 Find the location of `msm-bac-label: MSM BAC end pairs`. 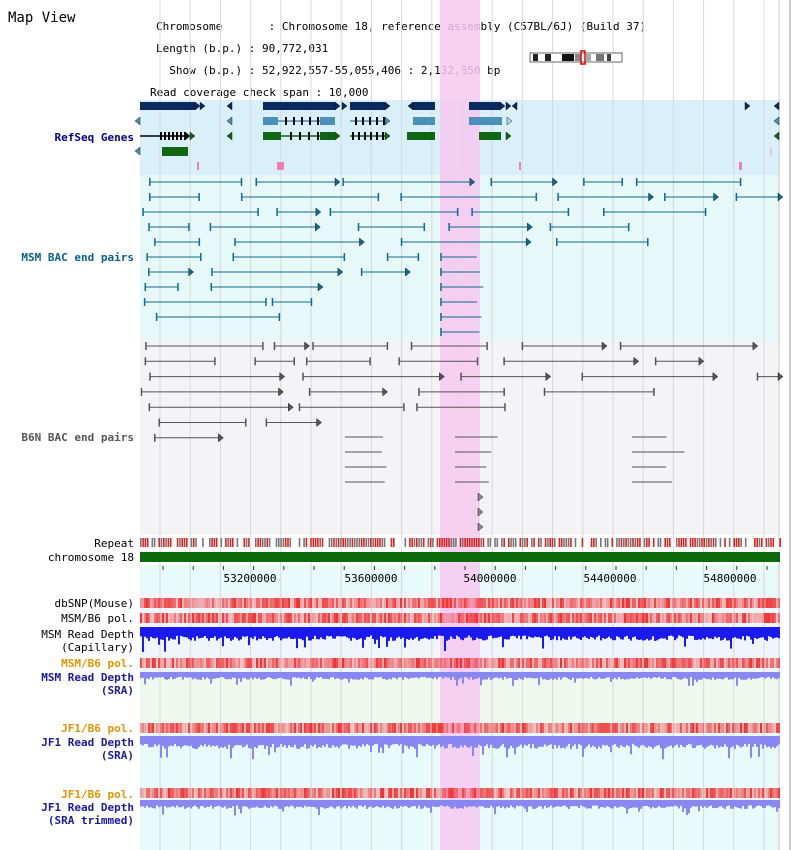

msm-bac-label: MSM BAC end pairs is located at coordinates (77, 257).